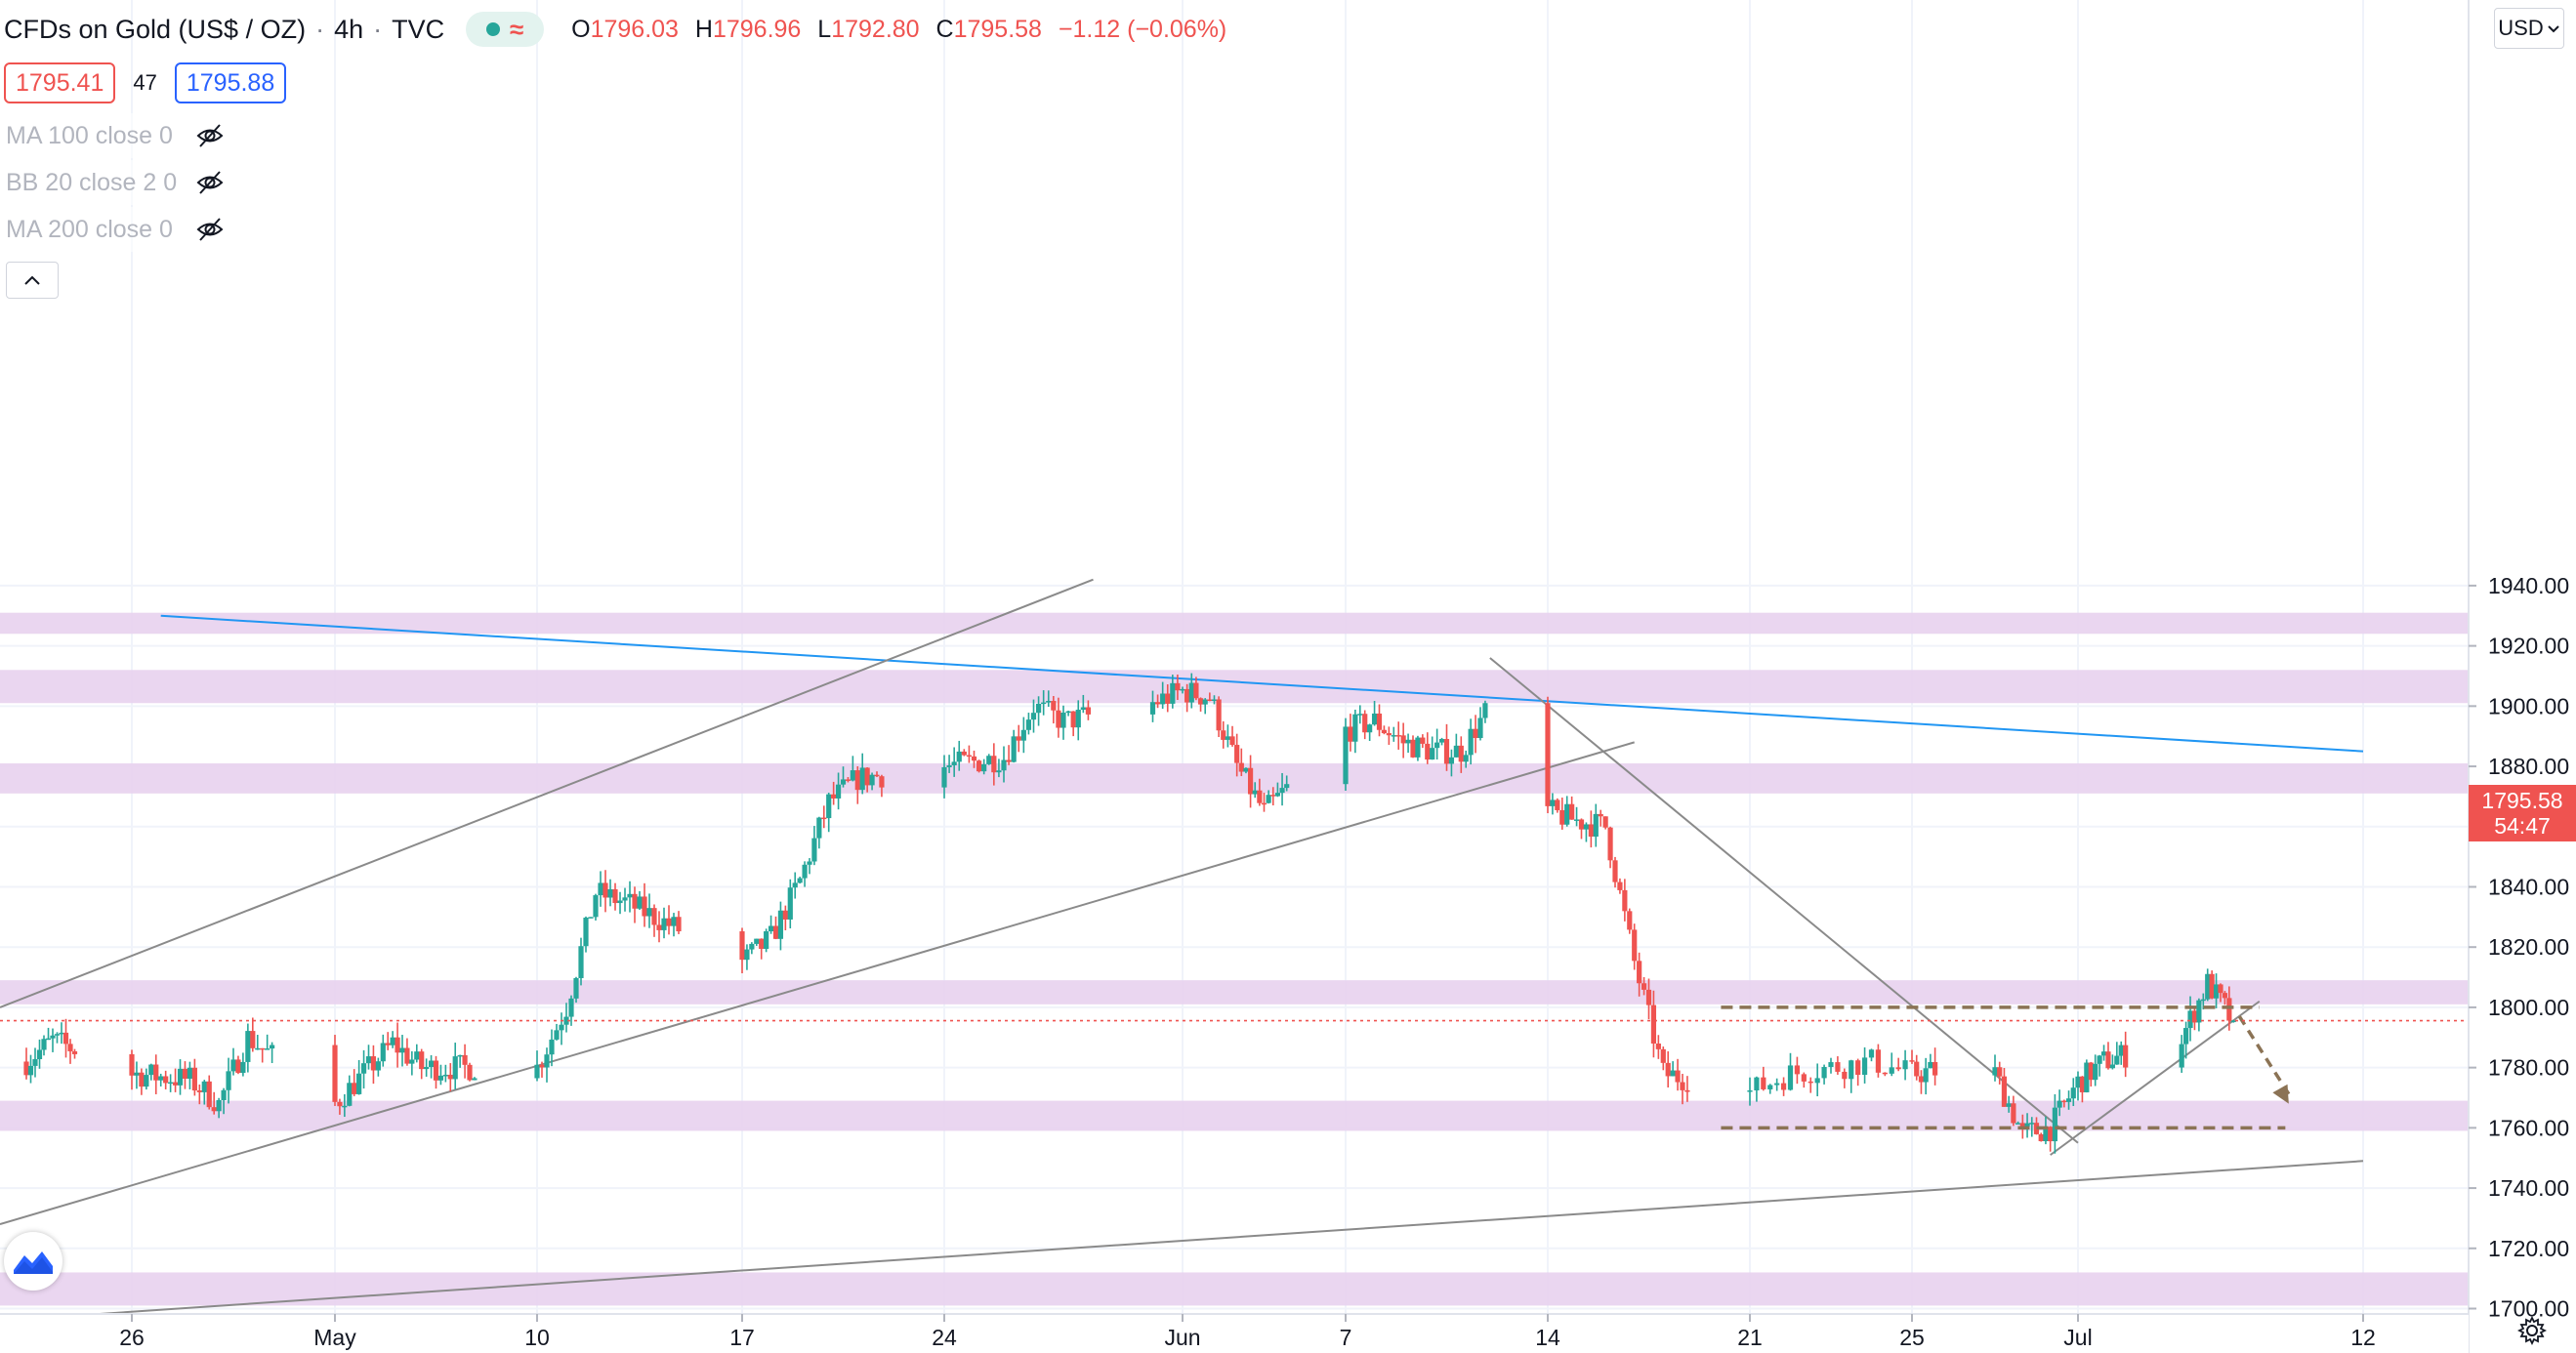 This screenshot has height=1353, width=2576. Describe the element at coordinates (230, 82) in the screenshot. I see `buy-price-button: 1795.88` at that location.